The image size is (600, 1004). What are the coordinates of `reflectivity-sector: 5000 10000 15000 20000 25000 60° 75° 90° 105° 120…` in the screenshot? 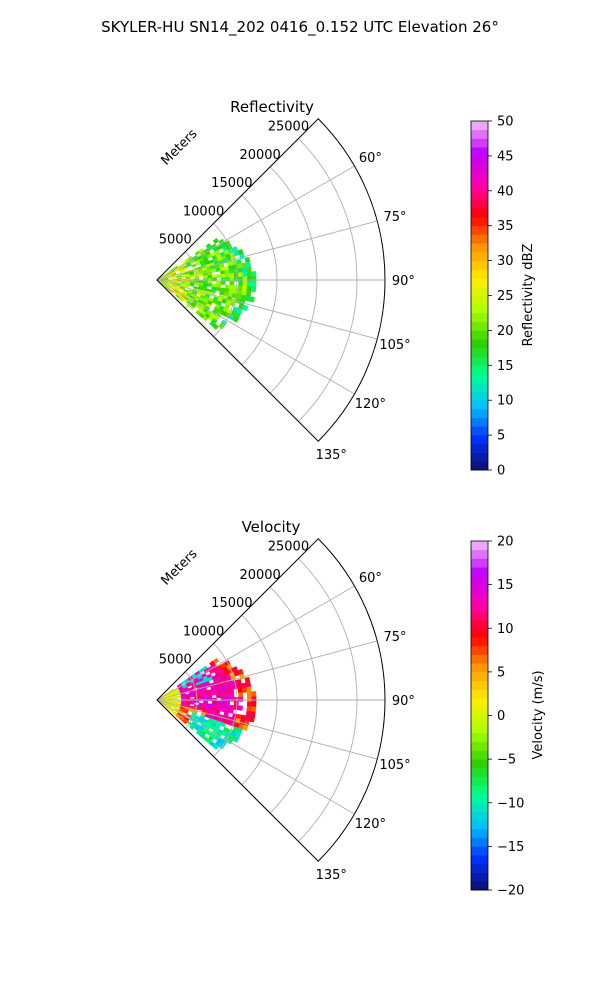 It's located at (285, 290).